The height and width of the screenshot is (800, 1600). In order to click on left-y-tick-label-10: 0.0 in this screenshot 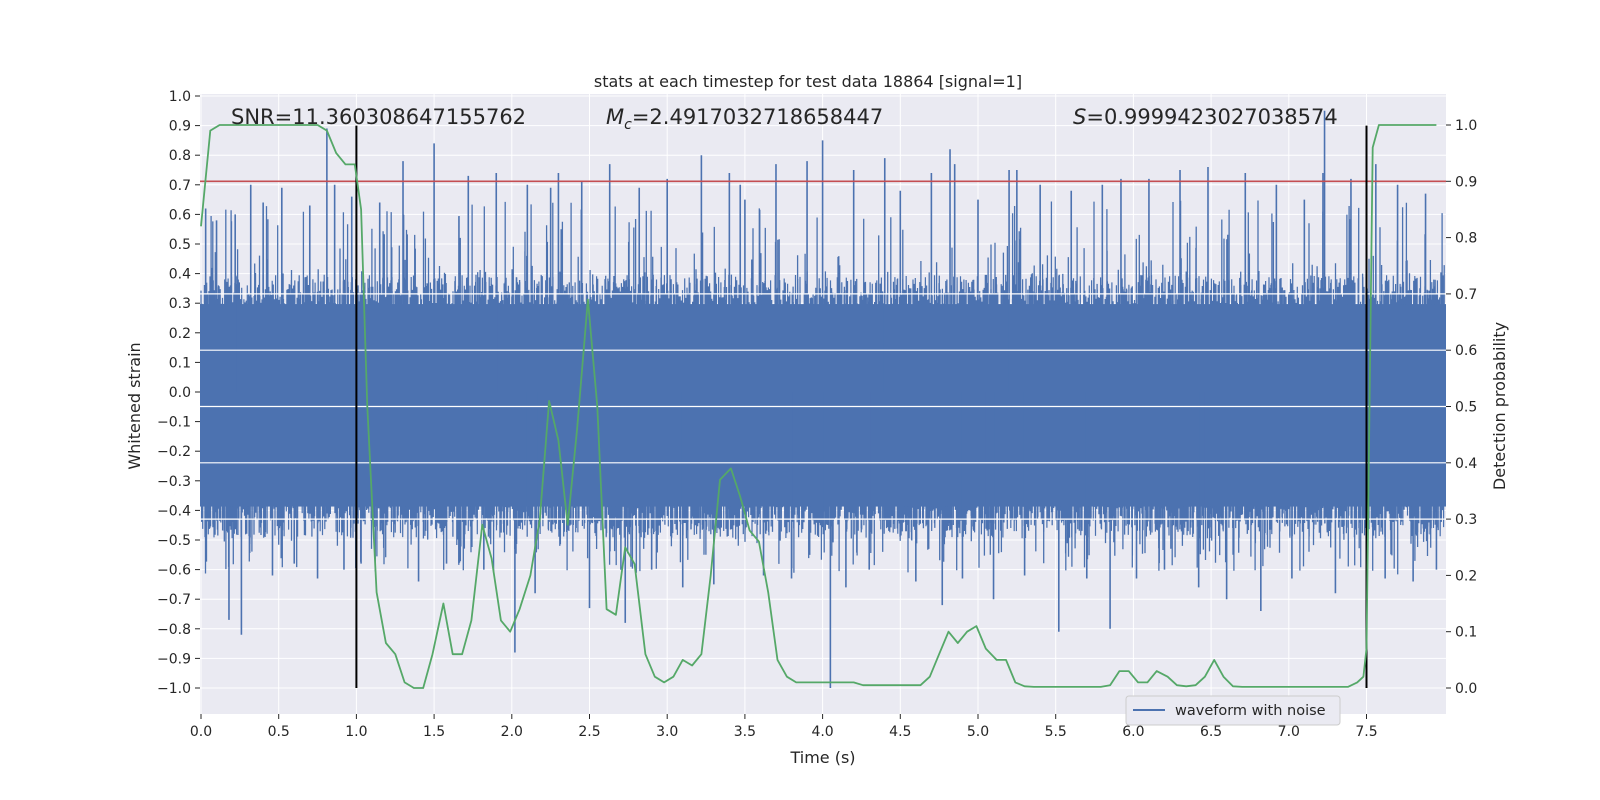, I will do `click(180, 393)`.